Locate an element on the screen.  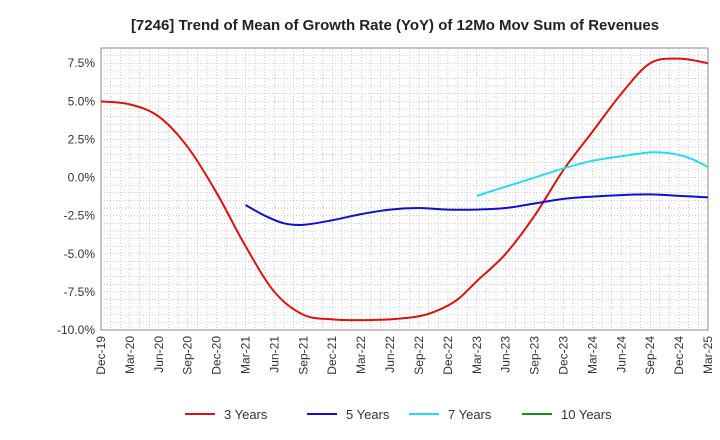
x-tick-label: Mar-21 is located at coordinates (246, 355).